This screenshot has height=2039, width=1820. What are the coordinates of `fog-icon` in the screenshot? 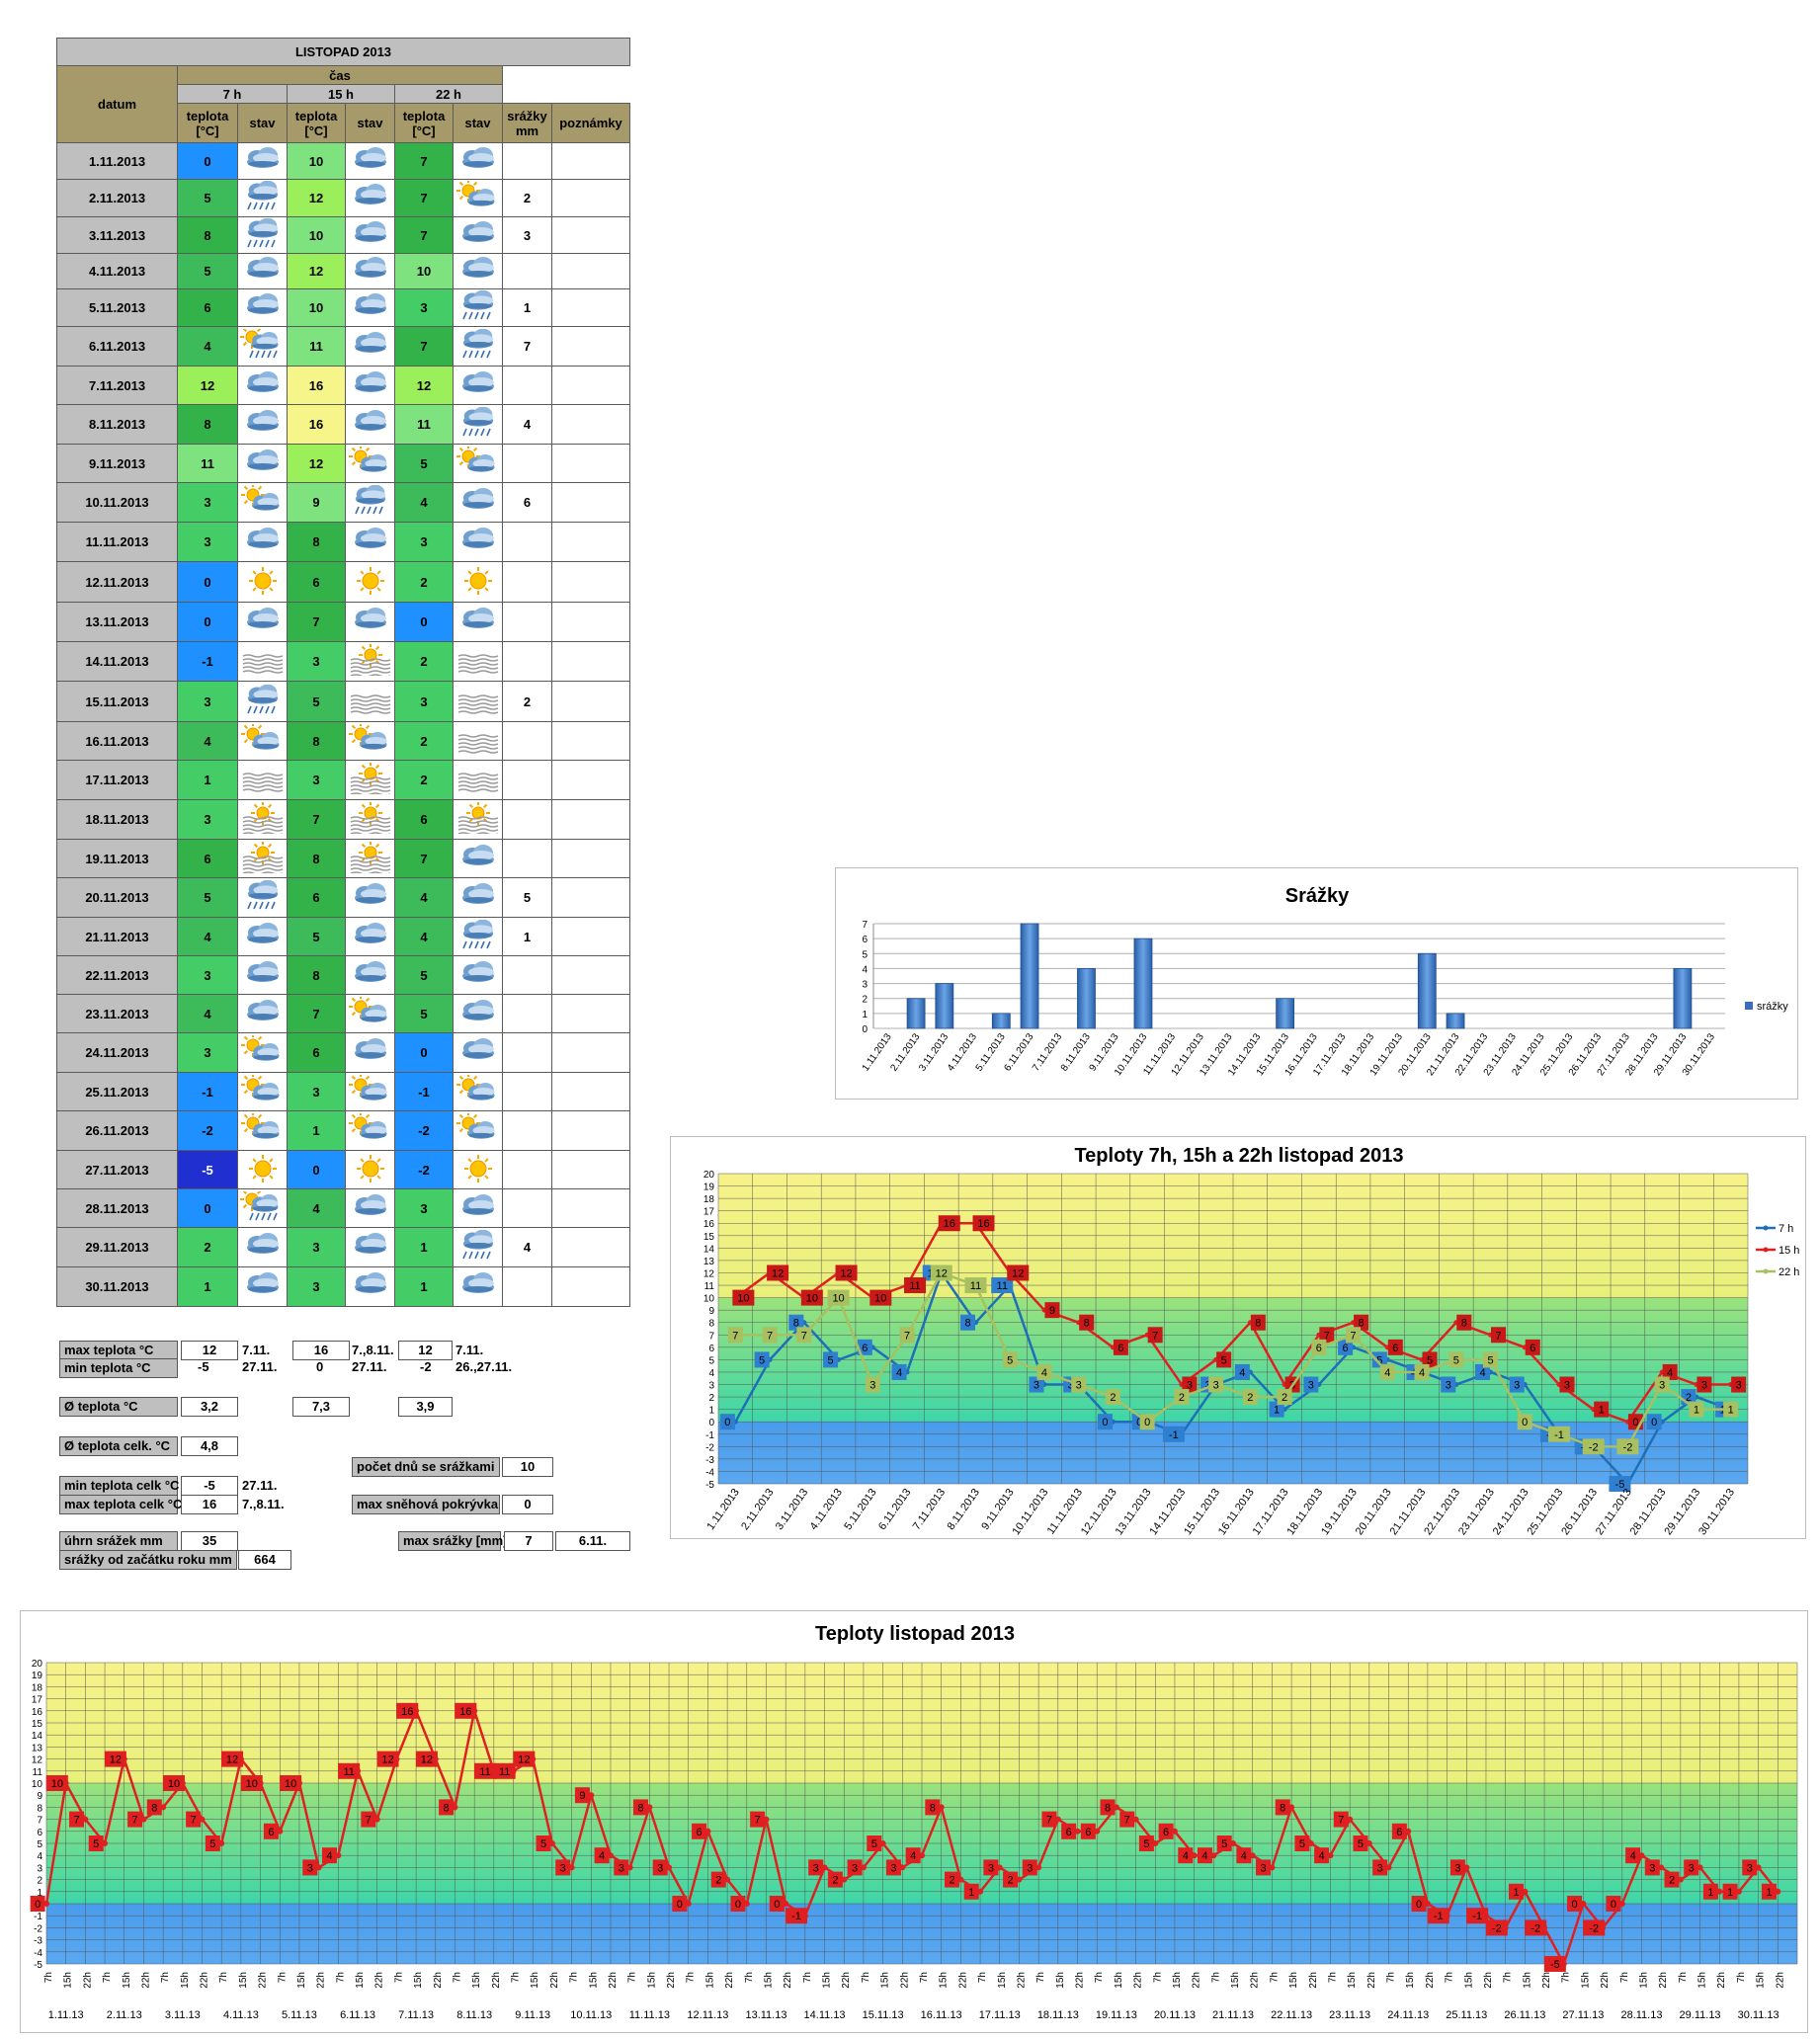 It's located at (262, 780).